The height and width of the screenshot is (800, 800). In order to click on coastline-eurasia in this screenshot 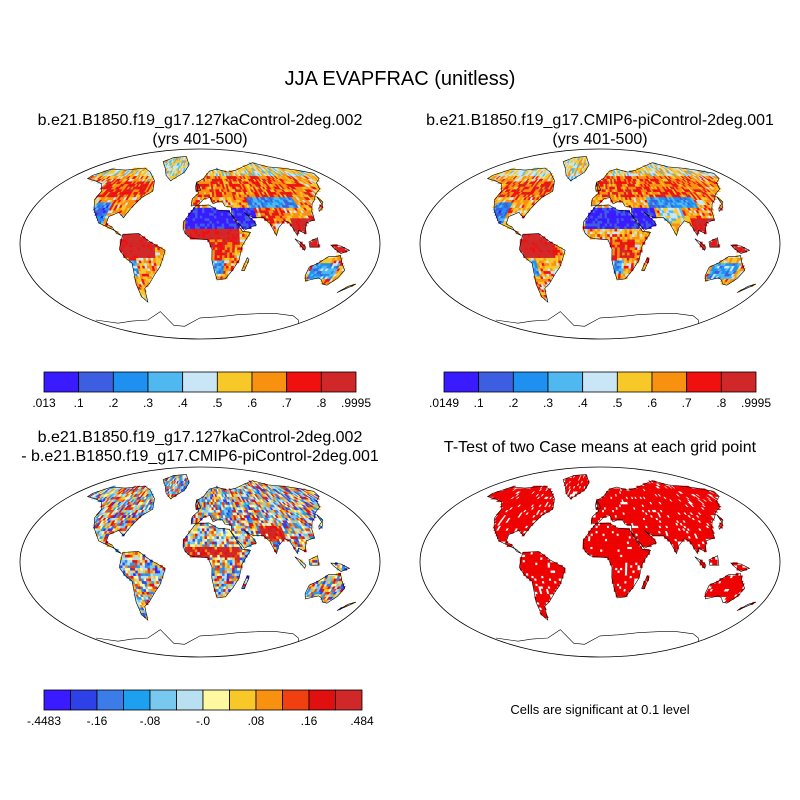, I will do `click(255, 199)`.